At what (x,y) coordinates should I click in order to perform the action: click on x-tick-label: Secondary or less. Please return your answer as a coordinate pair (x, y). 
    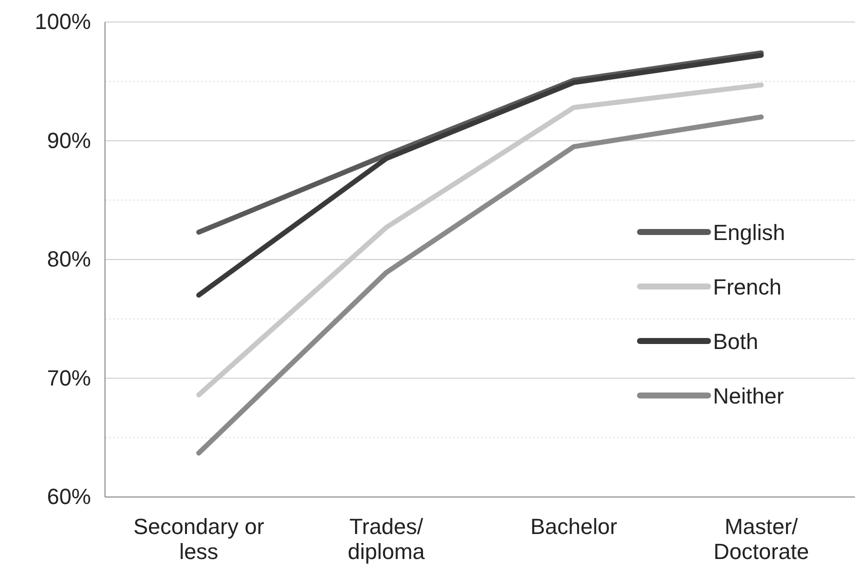
    Looking at the image, I should click on (198, 539).